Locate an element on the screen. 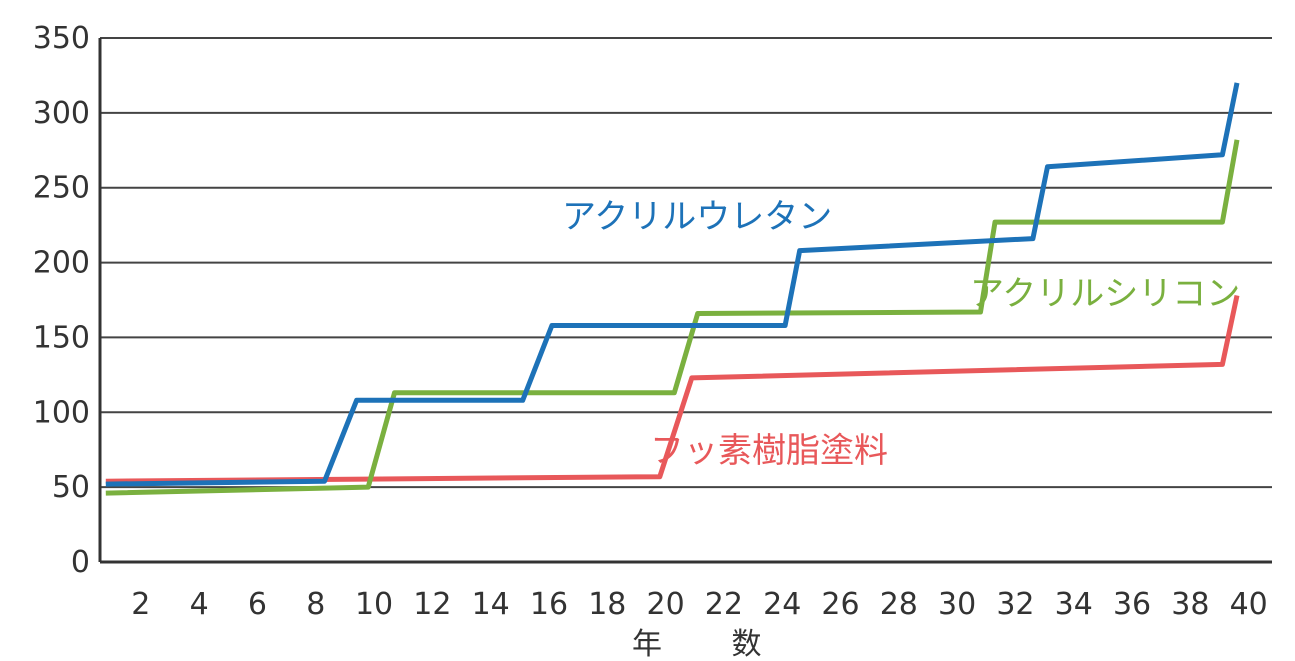 This screenshot has height=661, width=1295. x-tick-label: 28 is located at coordinates (899, 604).